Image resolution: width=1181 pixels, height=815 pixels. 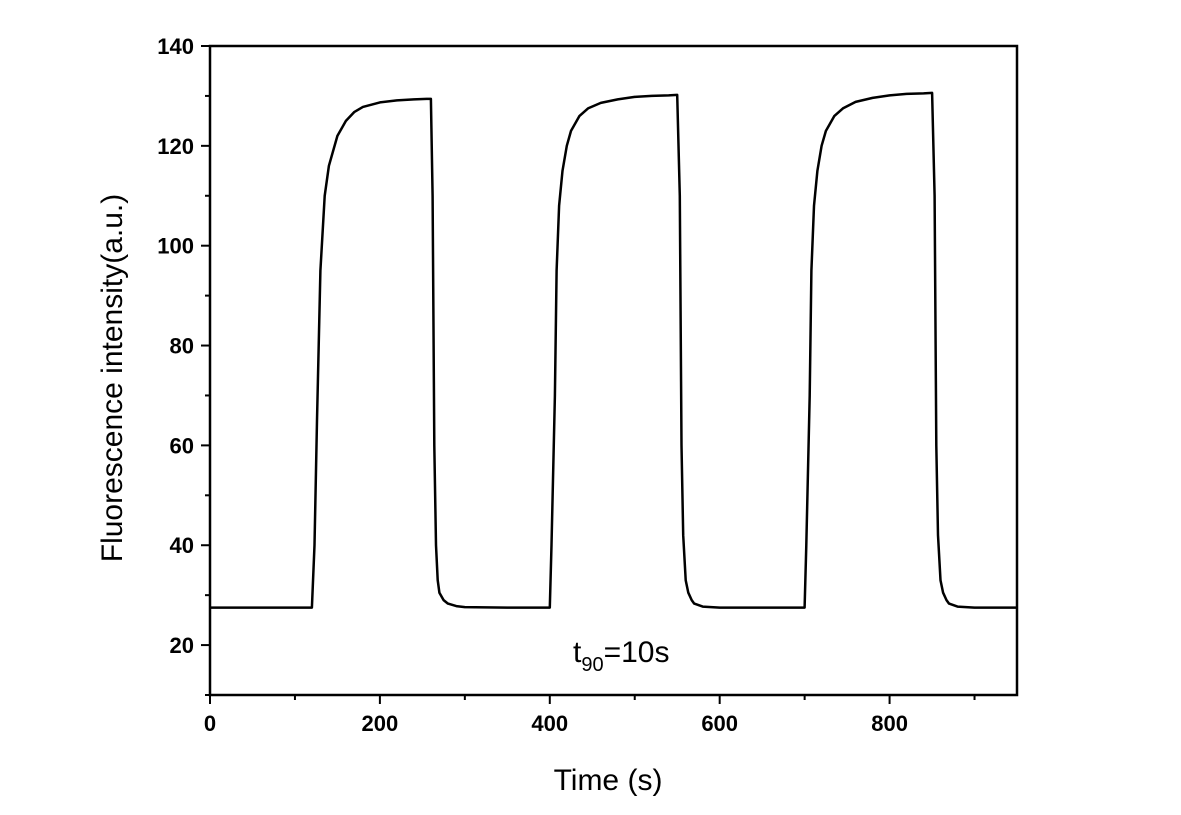 What do you see at coordinates (577, 652) in the screenshot?
I see `t90-annotation-main: t` at bounding box center [577, 652].